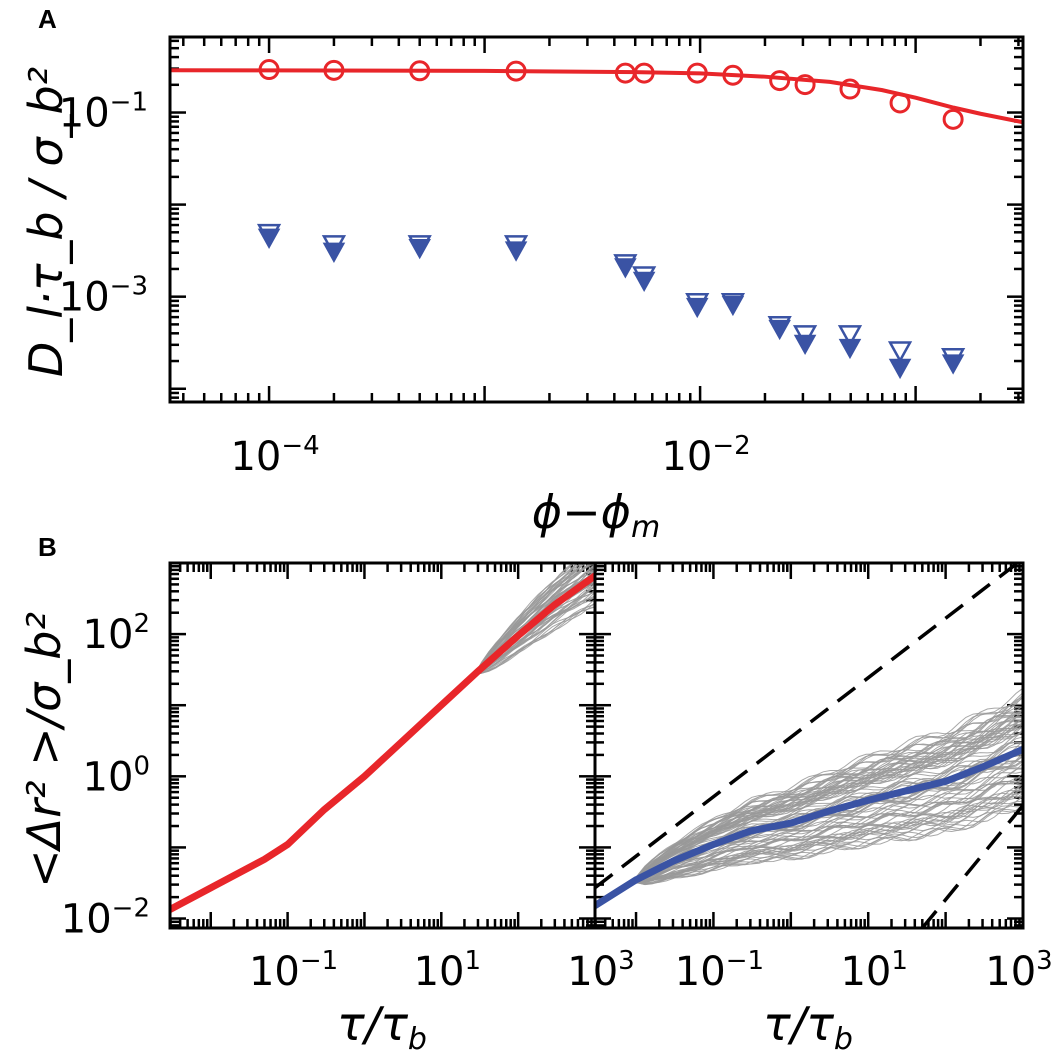  I want to click on y-tick-label: 10⁻¹, so click(103, 112).